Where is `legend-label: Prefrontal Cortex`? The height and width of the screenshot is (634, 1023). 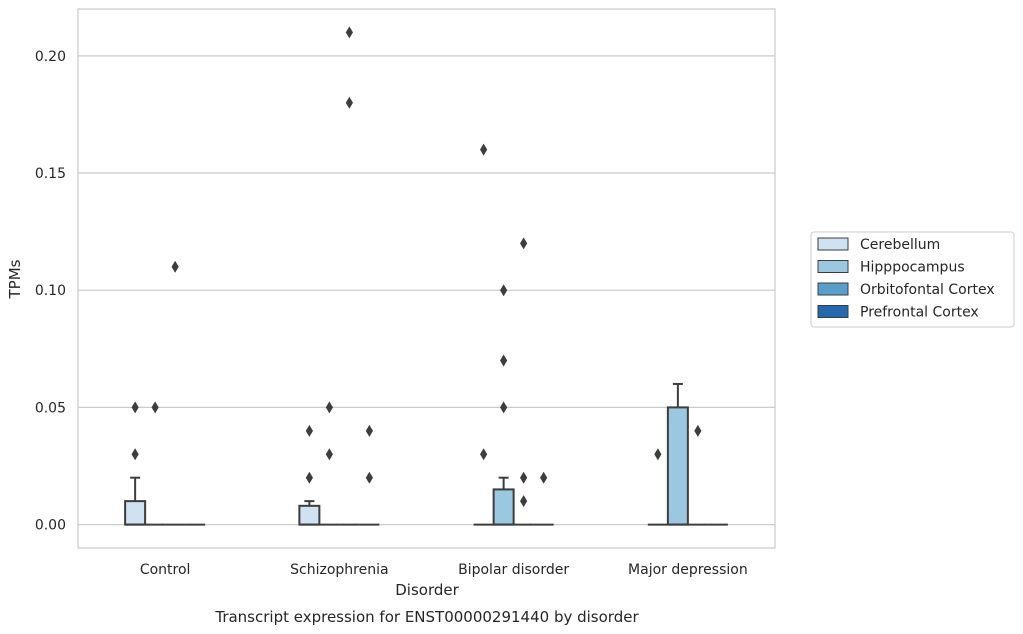
legend-label: Prefrontal Cortex is located at coordinates (919, 313).